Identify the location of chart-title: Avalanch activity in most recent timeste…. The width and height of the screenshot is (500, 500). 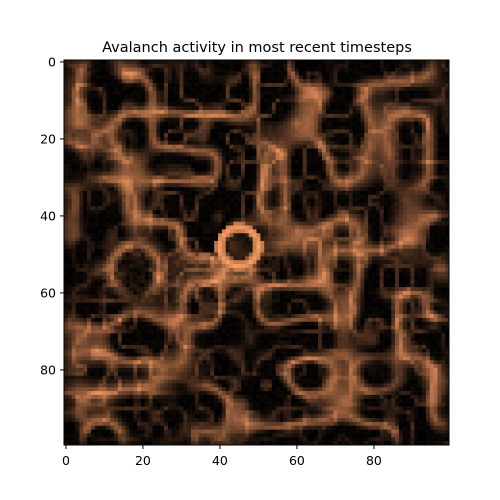
(257, 48).